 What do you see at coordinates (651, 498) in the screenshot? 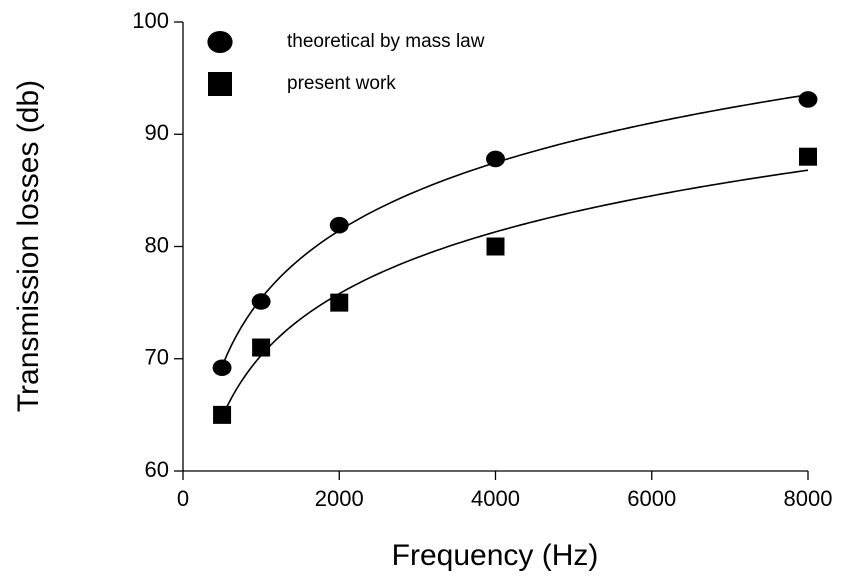
I see `x-tick-label: 6000` at bounding box center [651, 498].